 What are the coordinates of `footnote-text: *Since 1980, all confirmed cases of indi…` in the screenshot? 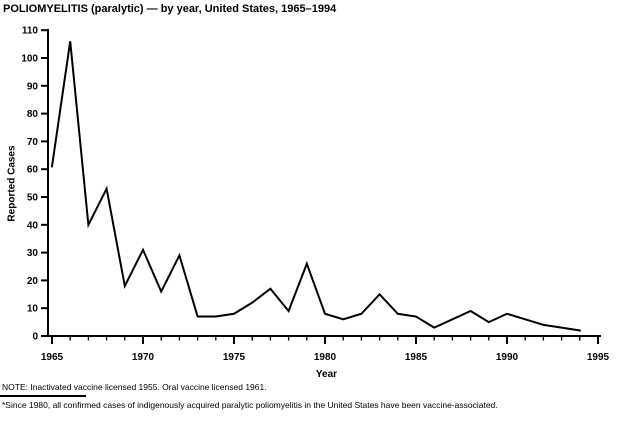 It's located at (250, 405).